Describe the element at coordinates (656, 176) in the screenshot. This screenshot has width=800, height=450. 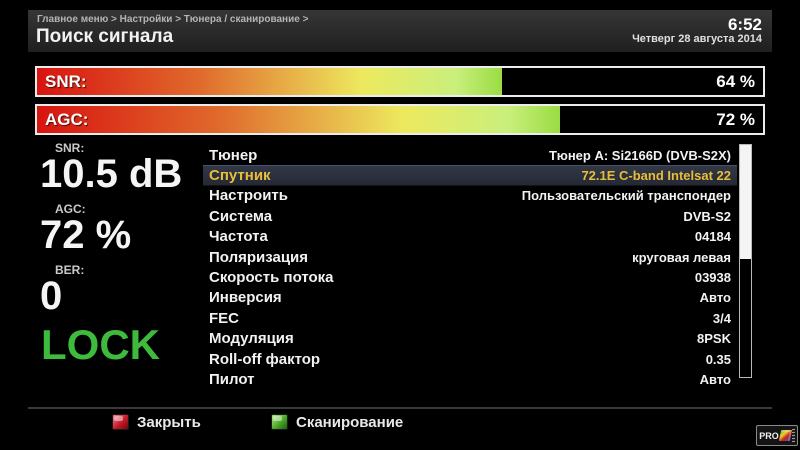
I see `menu-value: 72.1E C-band Intelsat 22` at that location.